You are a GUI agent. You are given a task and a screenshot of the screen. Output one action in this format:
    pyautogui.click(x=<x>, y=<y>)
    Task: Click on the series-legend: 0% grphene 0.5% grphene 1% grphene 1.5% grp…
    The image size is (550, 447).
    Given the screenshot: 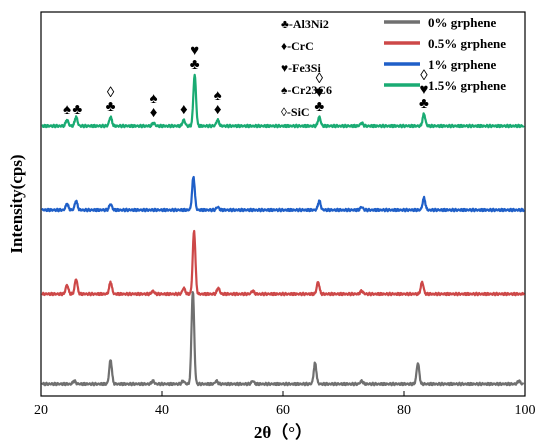 What is the action you would take?
    pyautogui.click(x=445, y=54)
    